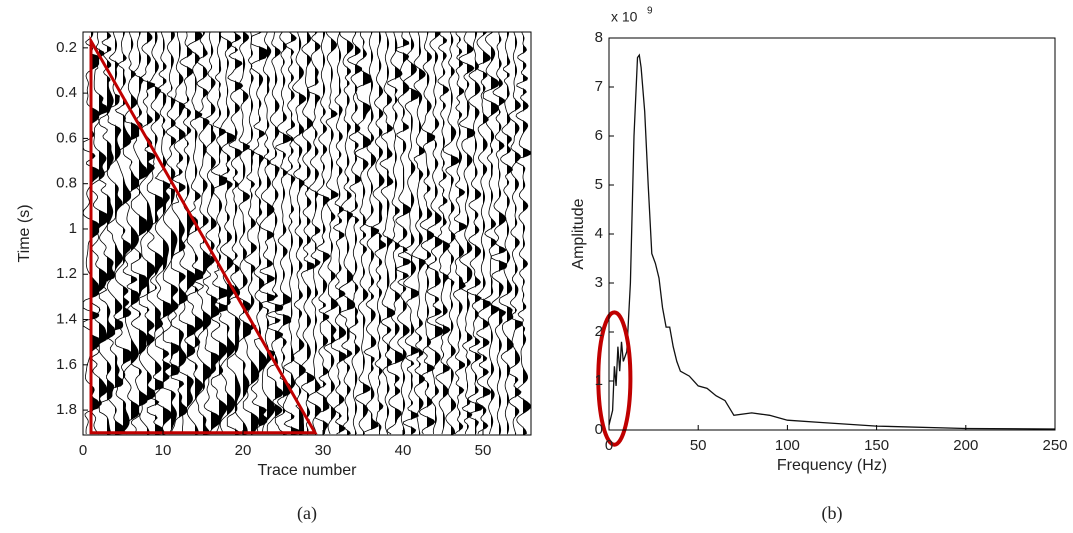  I want to click on y-tick-label: 0.2, so click(66, 47).